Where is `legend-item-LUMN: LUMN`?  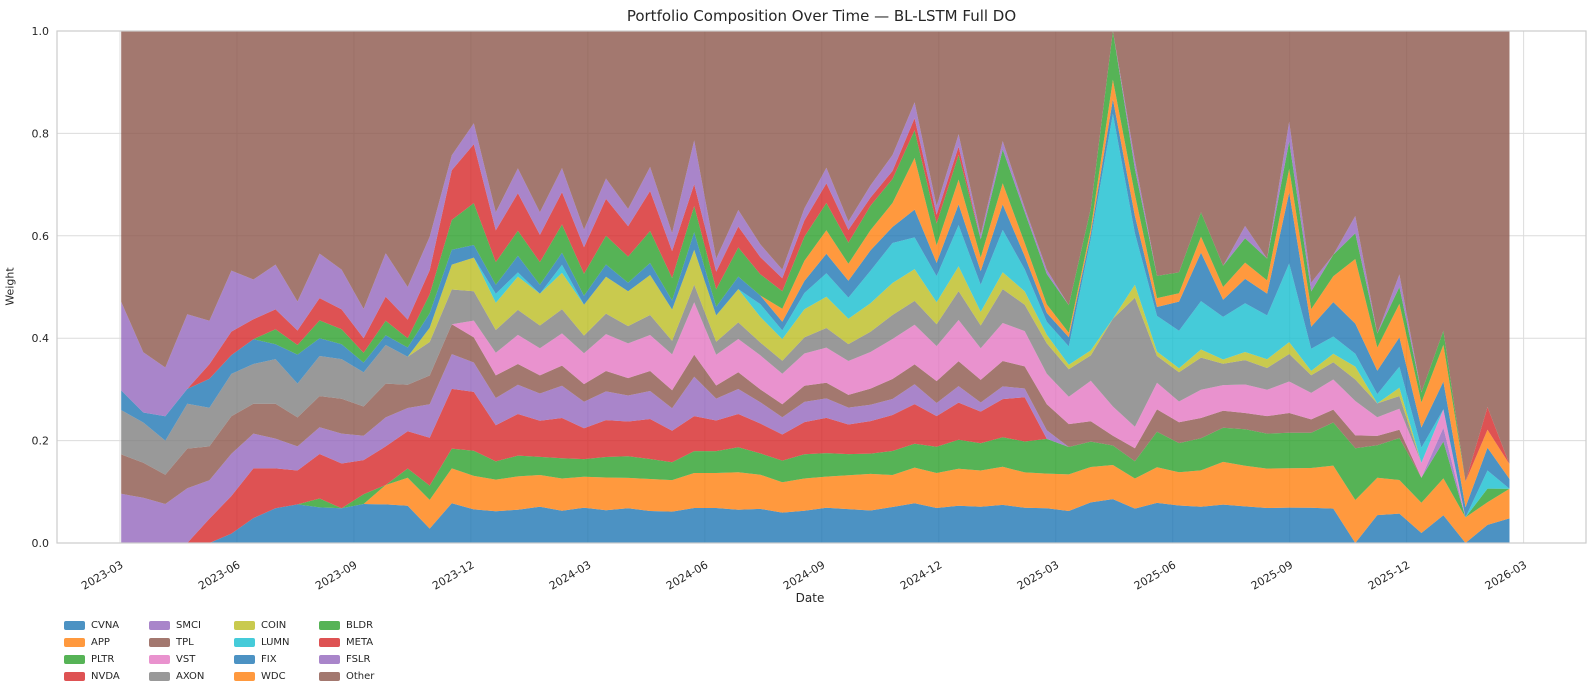 legend-item-LUMN: LUMN is located at coordinates (276, 642).